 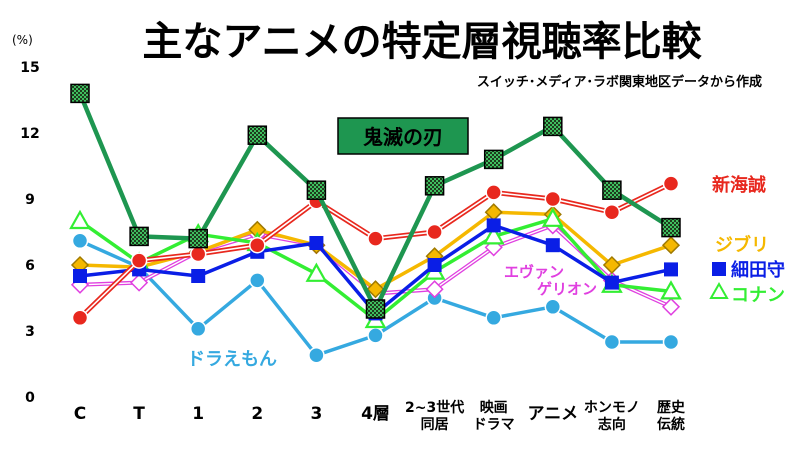 What do you see at coordinates (139, 414) in the screenshot?
I see `x-tick-label: T` at bounding box center [139, 414].